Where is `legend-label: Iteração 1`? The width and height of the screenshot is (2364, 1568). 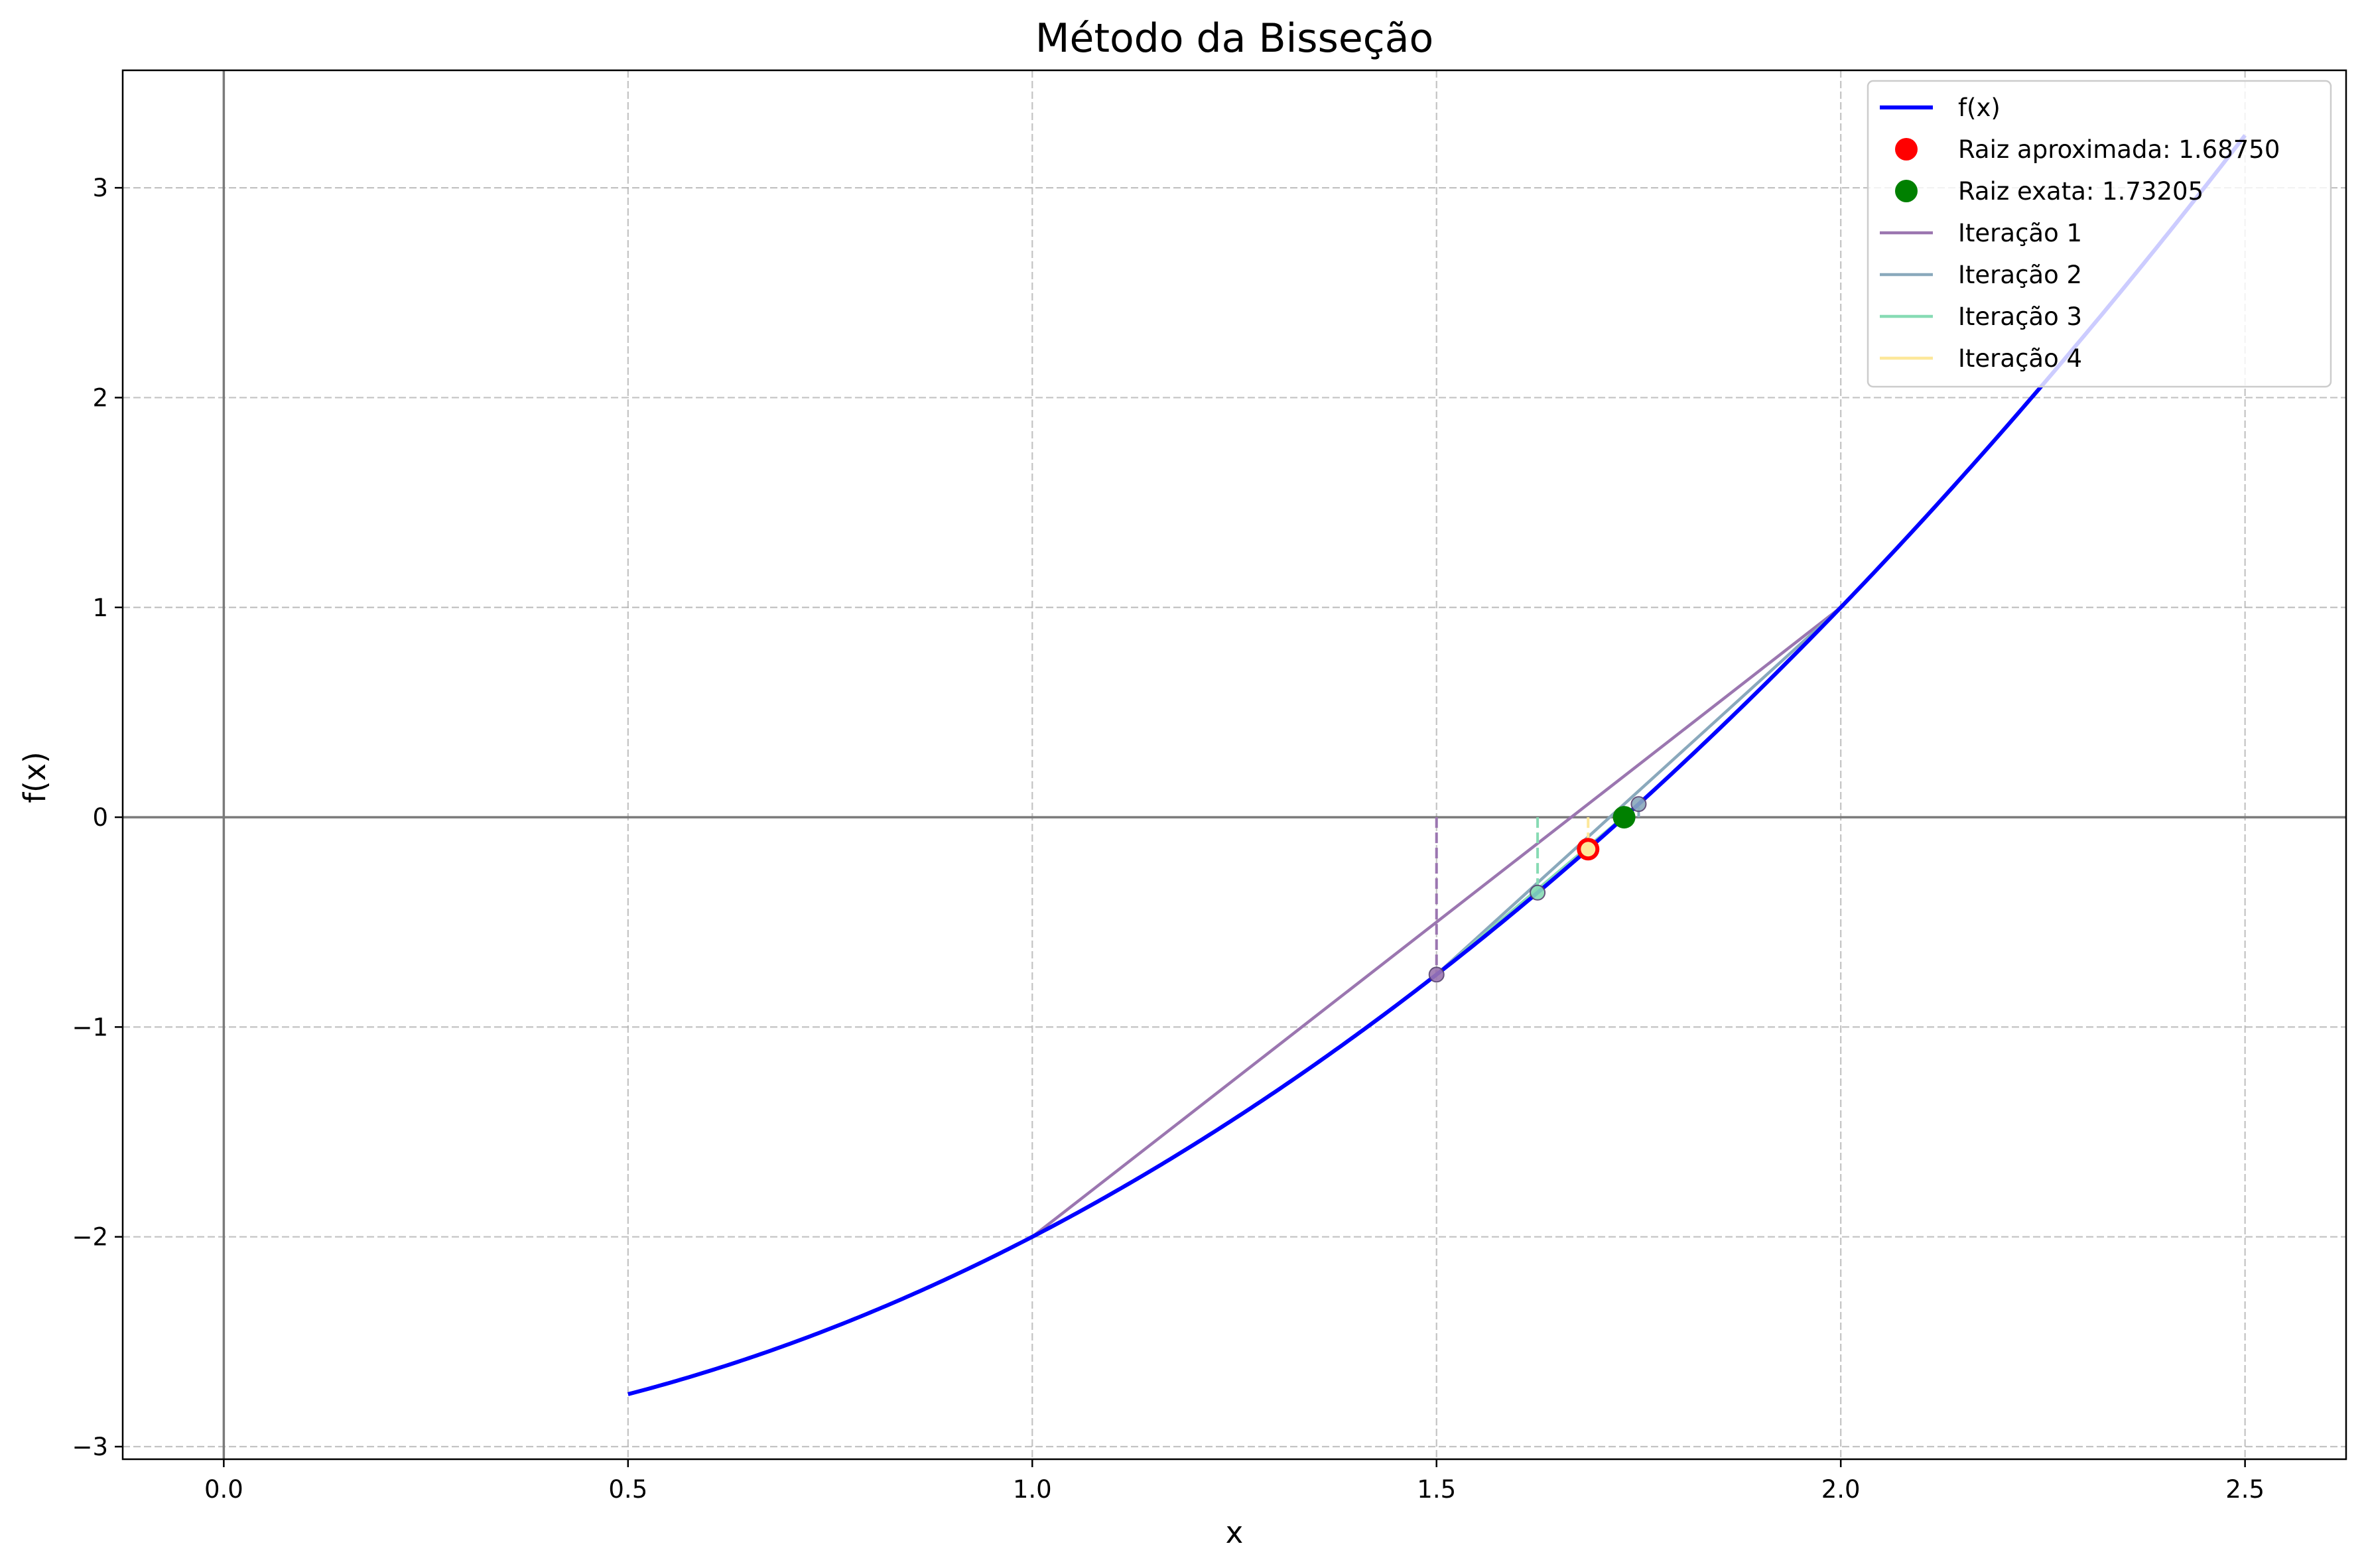 legend-label: Iteração 1 is located at coordinates (2020, 233).